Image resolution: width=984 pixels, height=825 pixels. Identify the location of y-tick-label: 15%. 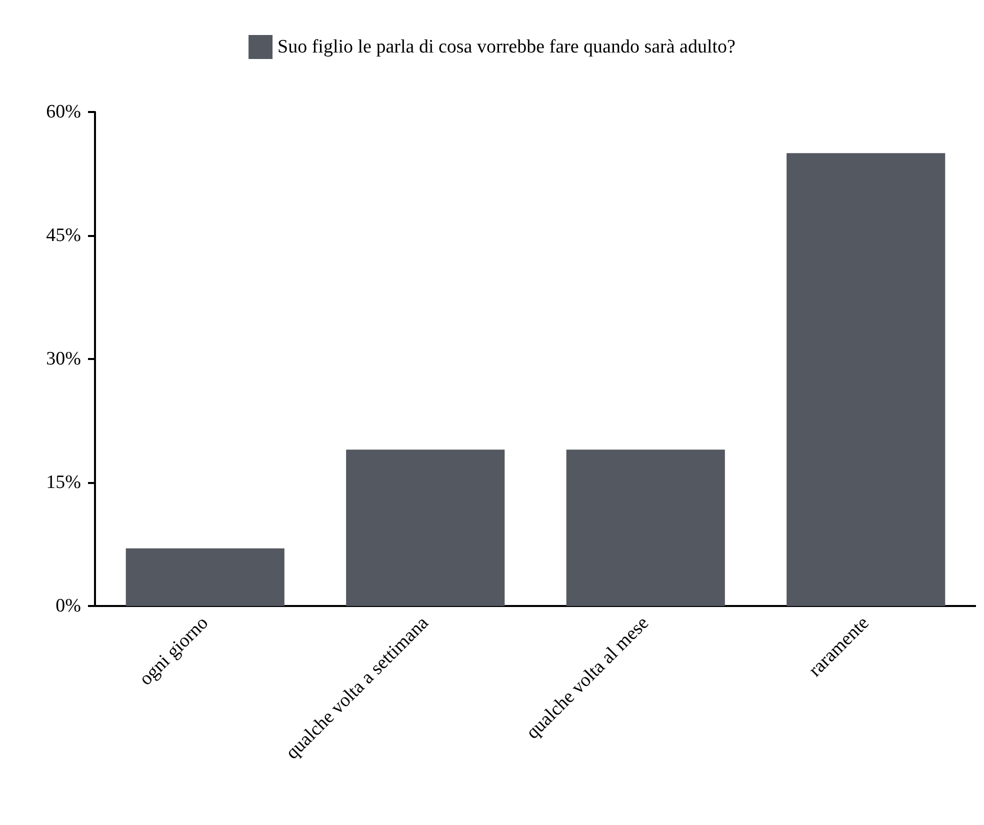
(64, 482).